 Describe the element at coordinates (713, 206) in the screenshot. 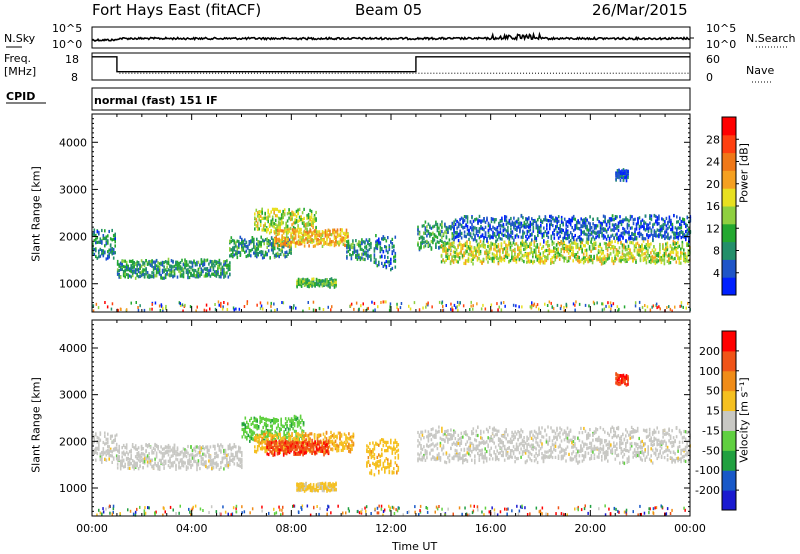

I see `power-colorbar-label: 16` at that location.